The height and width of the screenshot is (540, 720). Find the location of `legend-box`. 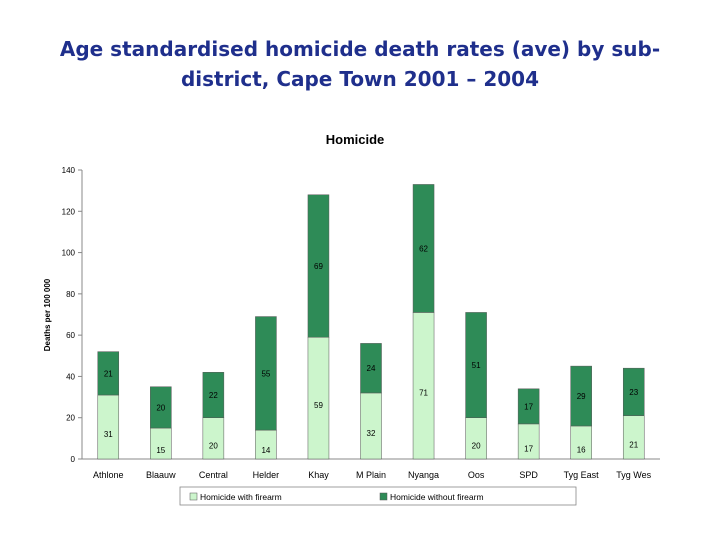

legend-box is located at coordinates (378, 496).